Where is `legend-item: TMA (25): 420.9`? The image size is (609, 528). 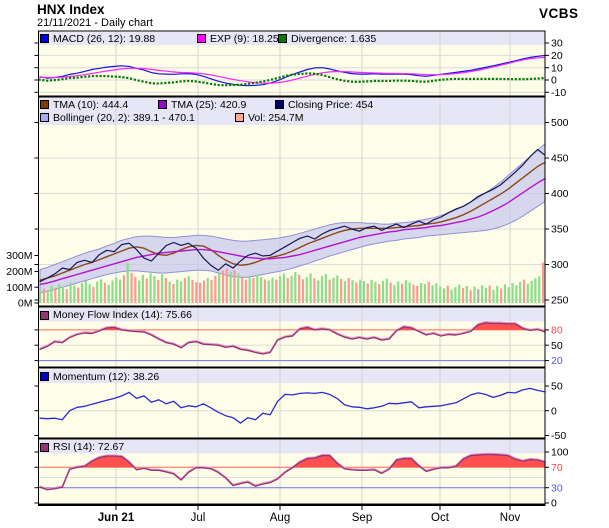 legend-item: TMA (25): 420.9 is located at coordinates (202, 104).